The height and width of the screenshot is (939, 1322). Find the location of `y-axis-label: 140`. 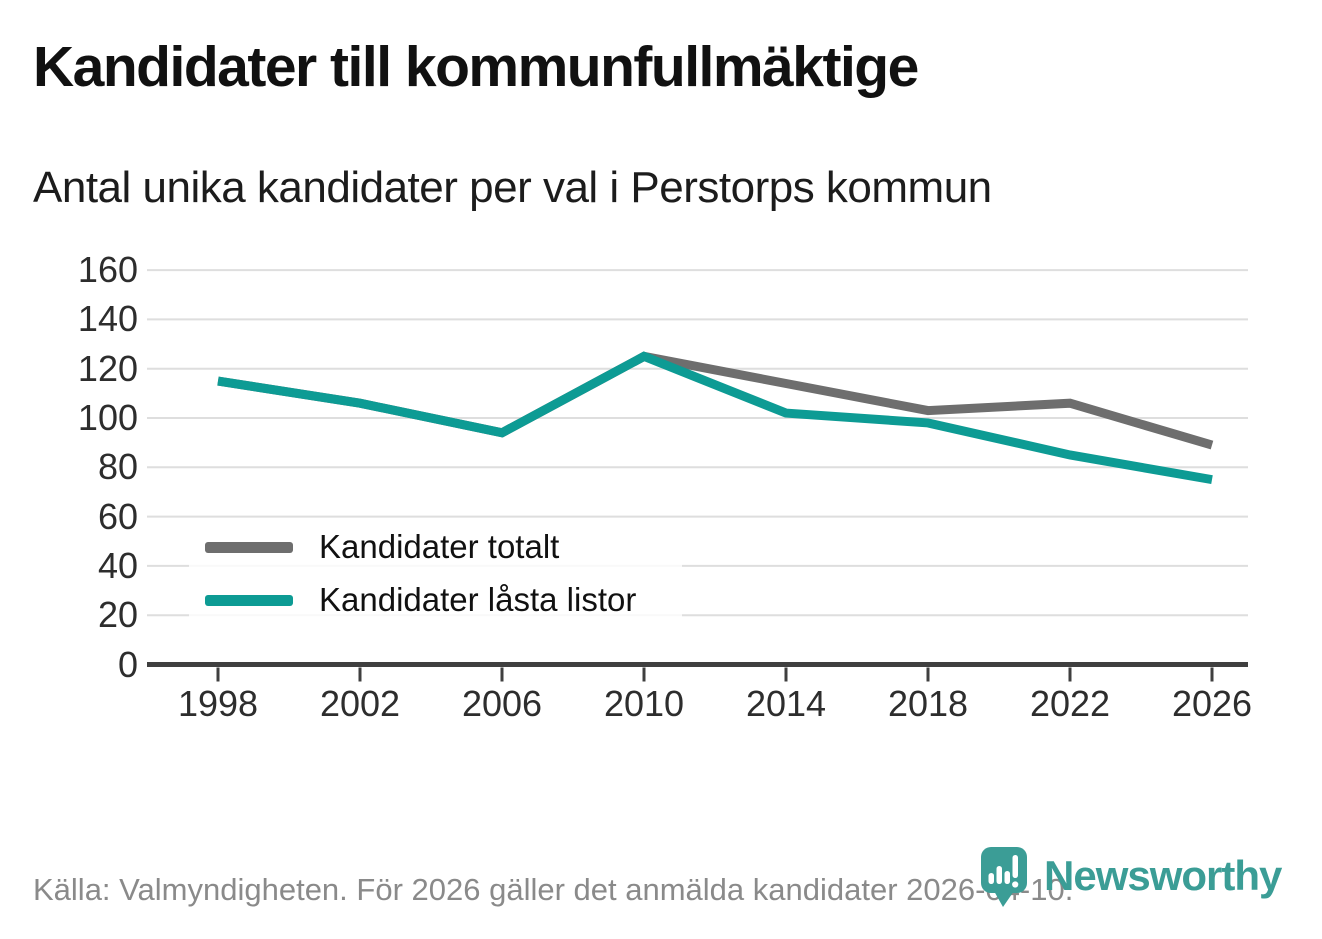

y-axis-label: 140 is located at coordinates (107, 318).